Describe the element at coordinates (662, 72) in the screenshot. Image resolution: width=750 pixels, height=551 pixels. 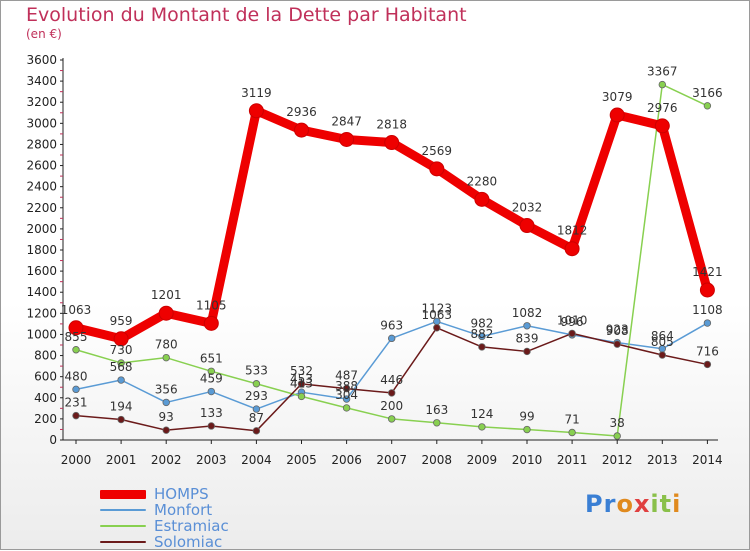
I see `data-label-estramiac: 3367` at that location.